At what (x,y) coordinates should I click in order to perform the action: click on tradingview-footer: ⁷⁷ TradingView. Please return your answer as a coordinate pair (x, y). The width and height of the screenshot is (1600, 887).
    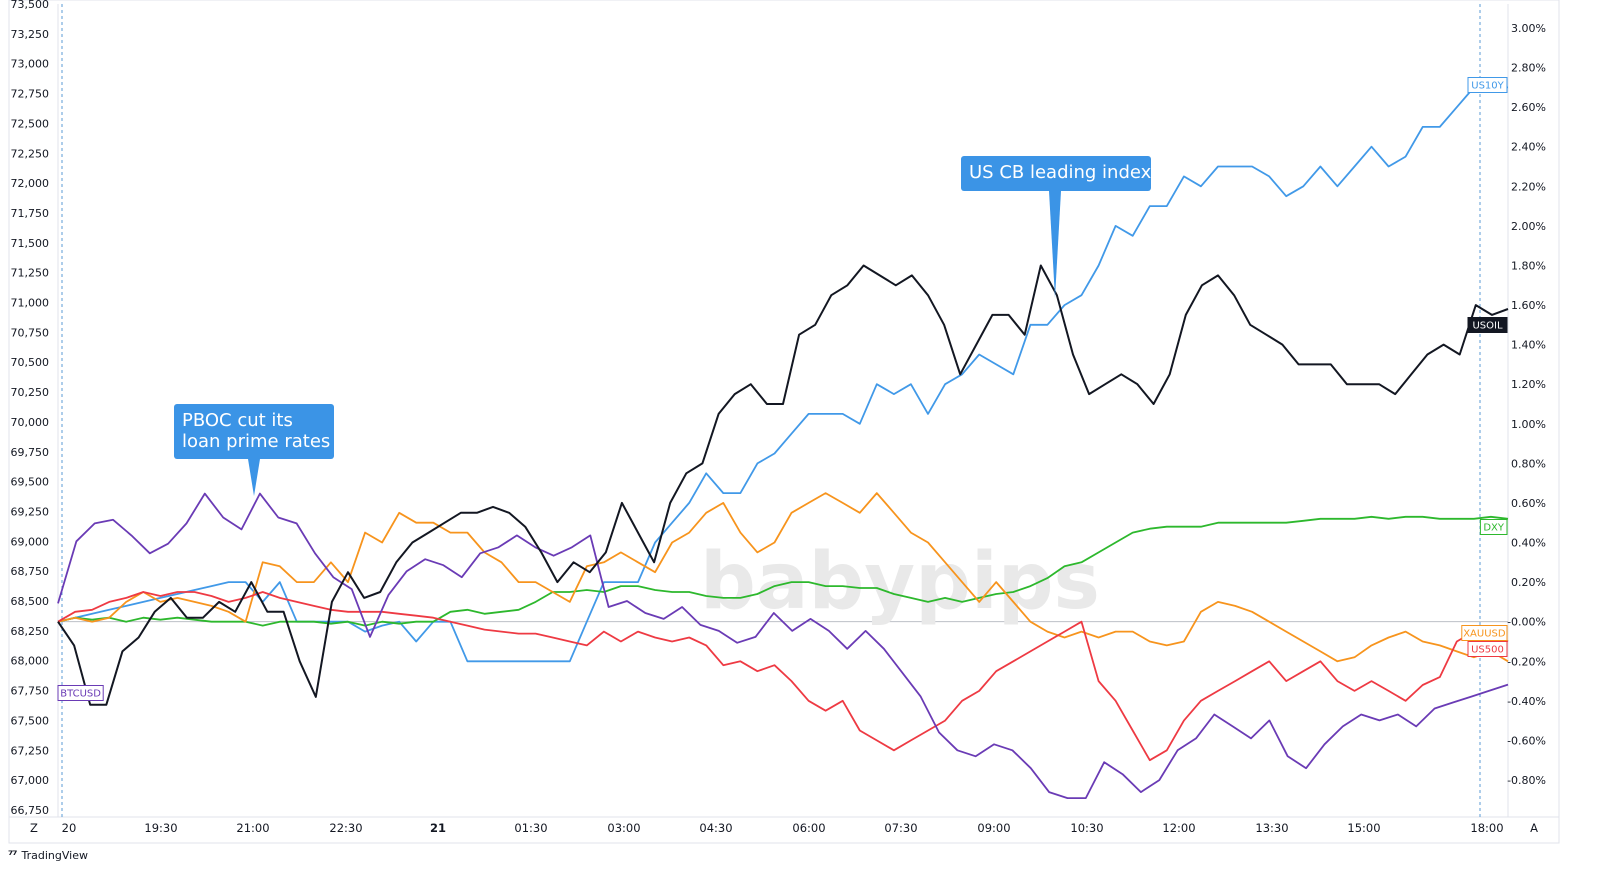
    Looking at the image, I should click on (48, 855).